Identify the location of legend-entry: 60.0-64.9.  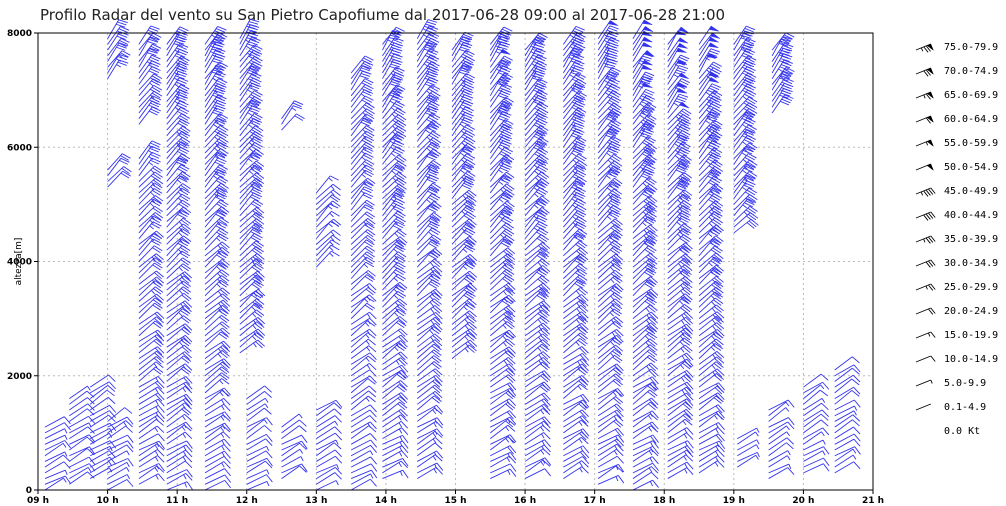
(956, 119).